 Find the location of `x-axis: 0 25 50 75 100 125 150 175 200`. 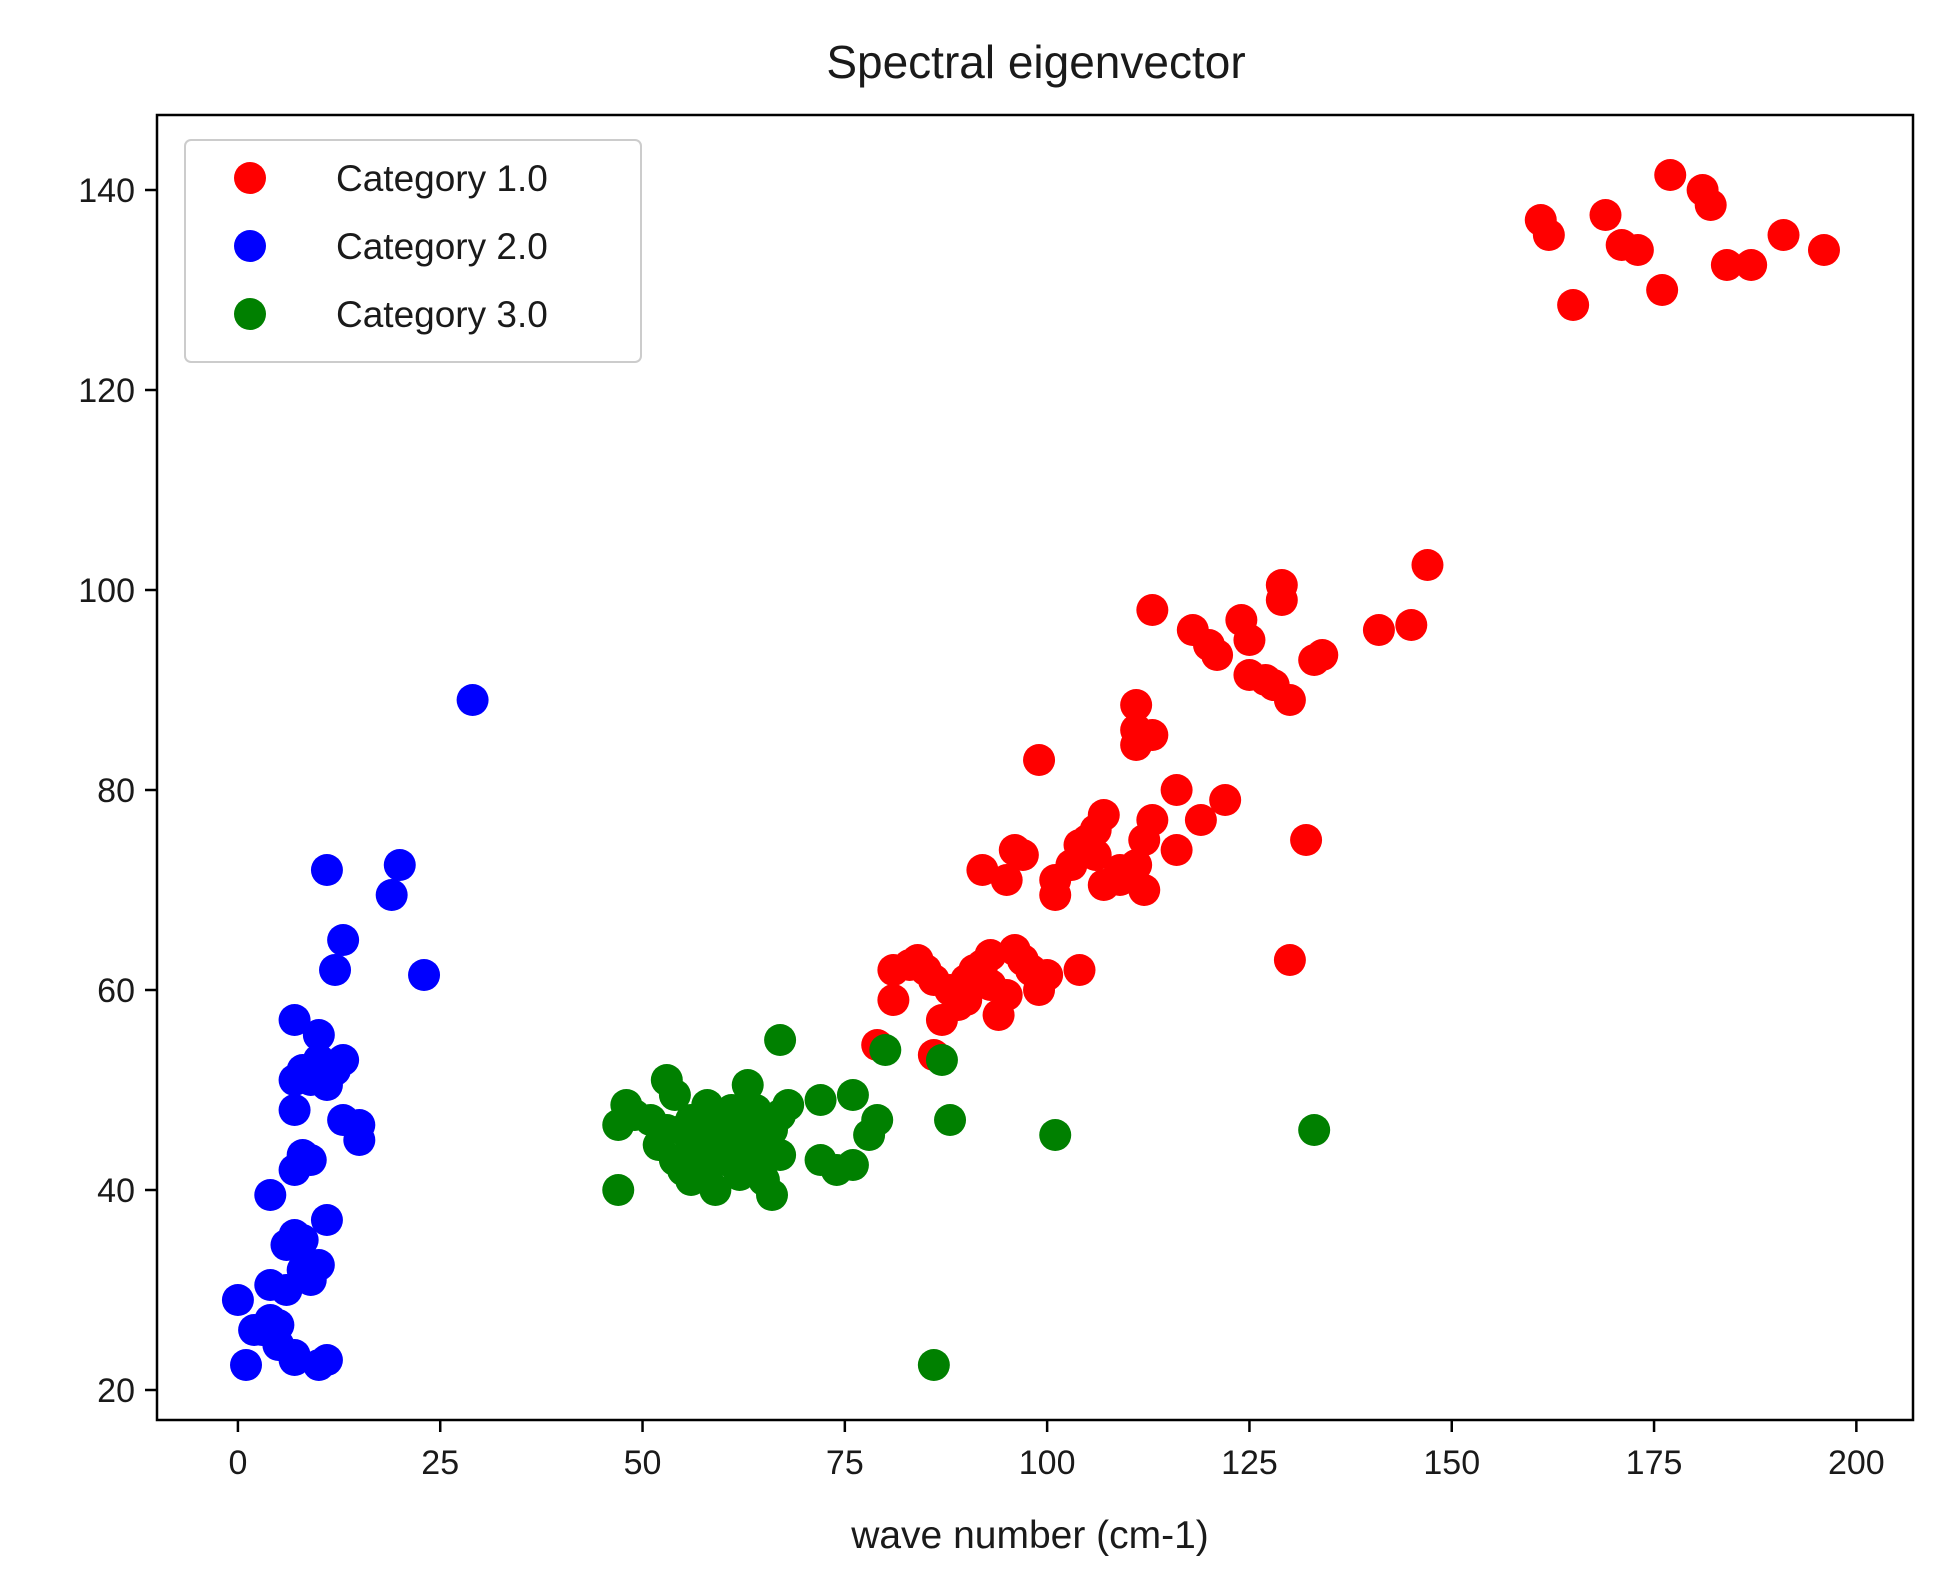

x-axis: 0 25 50 75 100 125 150 175 200 is located at coordinates (1056, 1451).